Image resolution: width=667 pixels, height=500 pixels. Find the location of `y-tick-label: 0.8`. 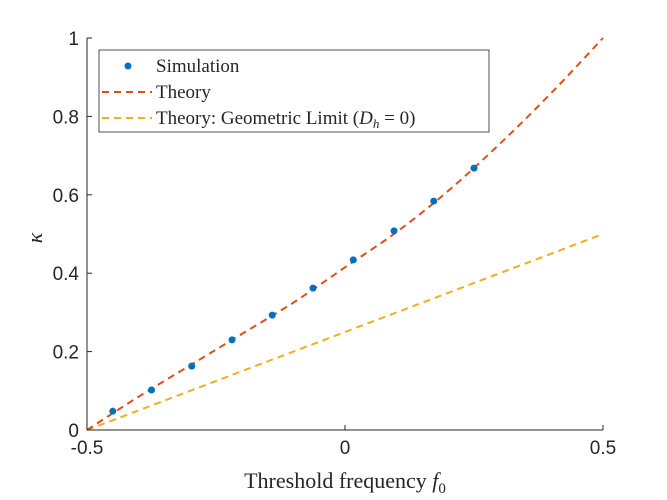

y-tick-label: 0.8 is located at coordinates (66, 117).